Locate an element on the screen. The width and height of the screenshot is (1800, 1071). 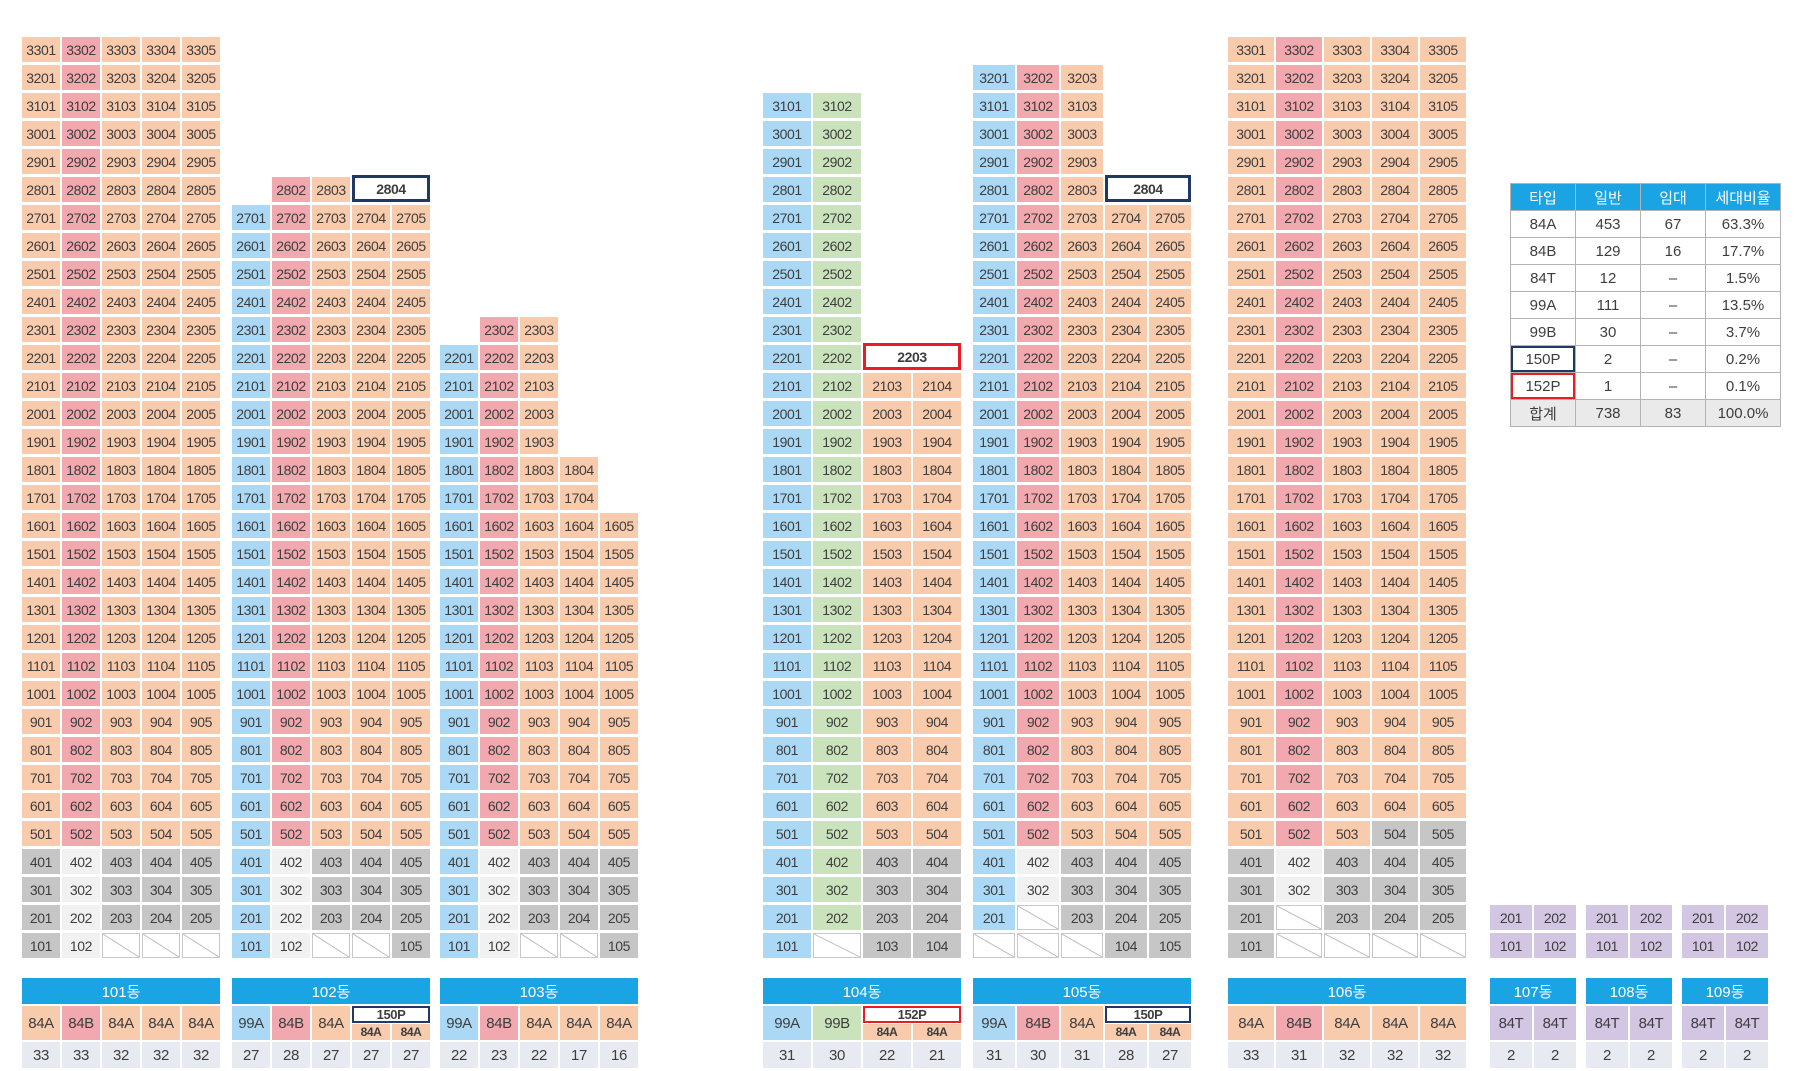
unit-cell: 1602 is located at coordinates (1038, 525).